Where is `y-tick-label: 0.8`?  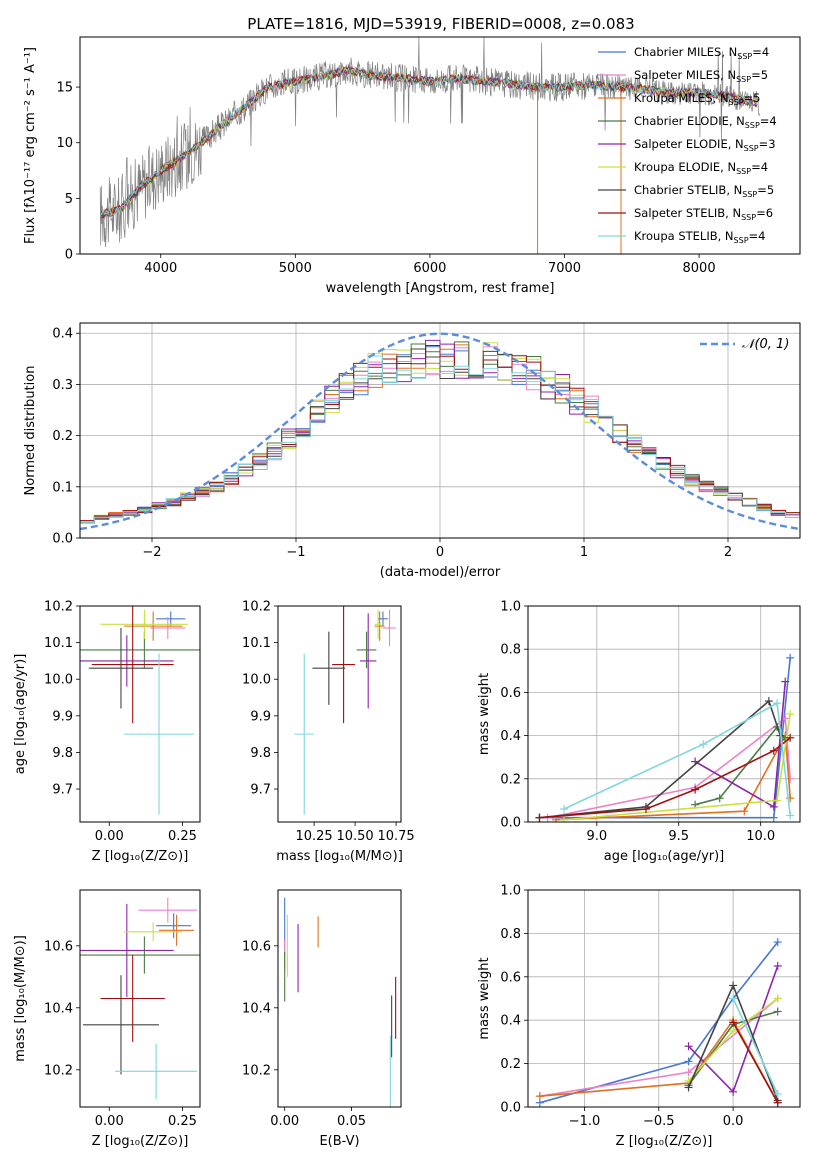
y-tick-label: 0.8 is located at coordinates (510, 650).